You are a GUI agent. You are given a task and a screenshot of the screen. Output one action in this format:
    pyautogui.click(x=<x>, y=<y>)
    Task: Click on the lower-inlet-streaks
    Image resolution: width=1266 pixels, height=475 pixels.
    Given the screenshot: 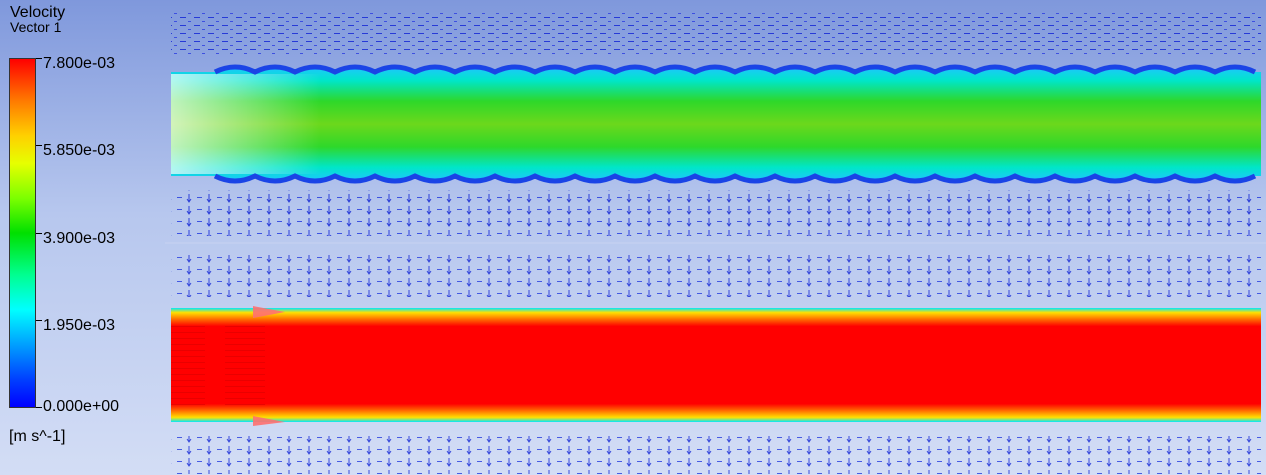 What is the action you would take?
    pyautogui.click(x=226, y=365)
    